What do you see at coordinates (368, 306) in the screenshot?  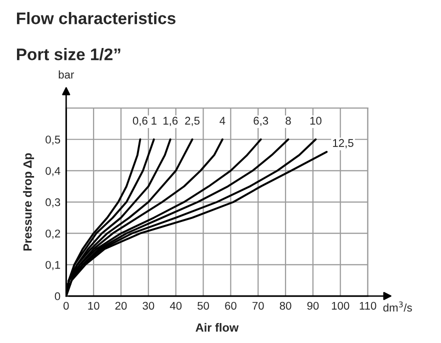 I see `x-tick-label: 110` at bounding box center [368, 306].